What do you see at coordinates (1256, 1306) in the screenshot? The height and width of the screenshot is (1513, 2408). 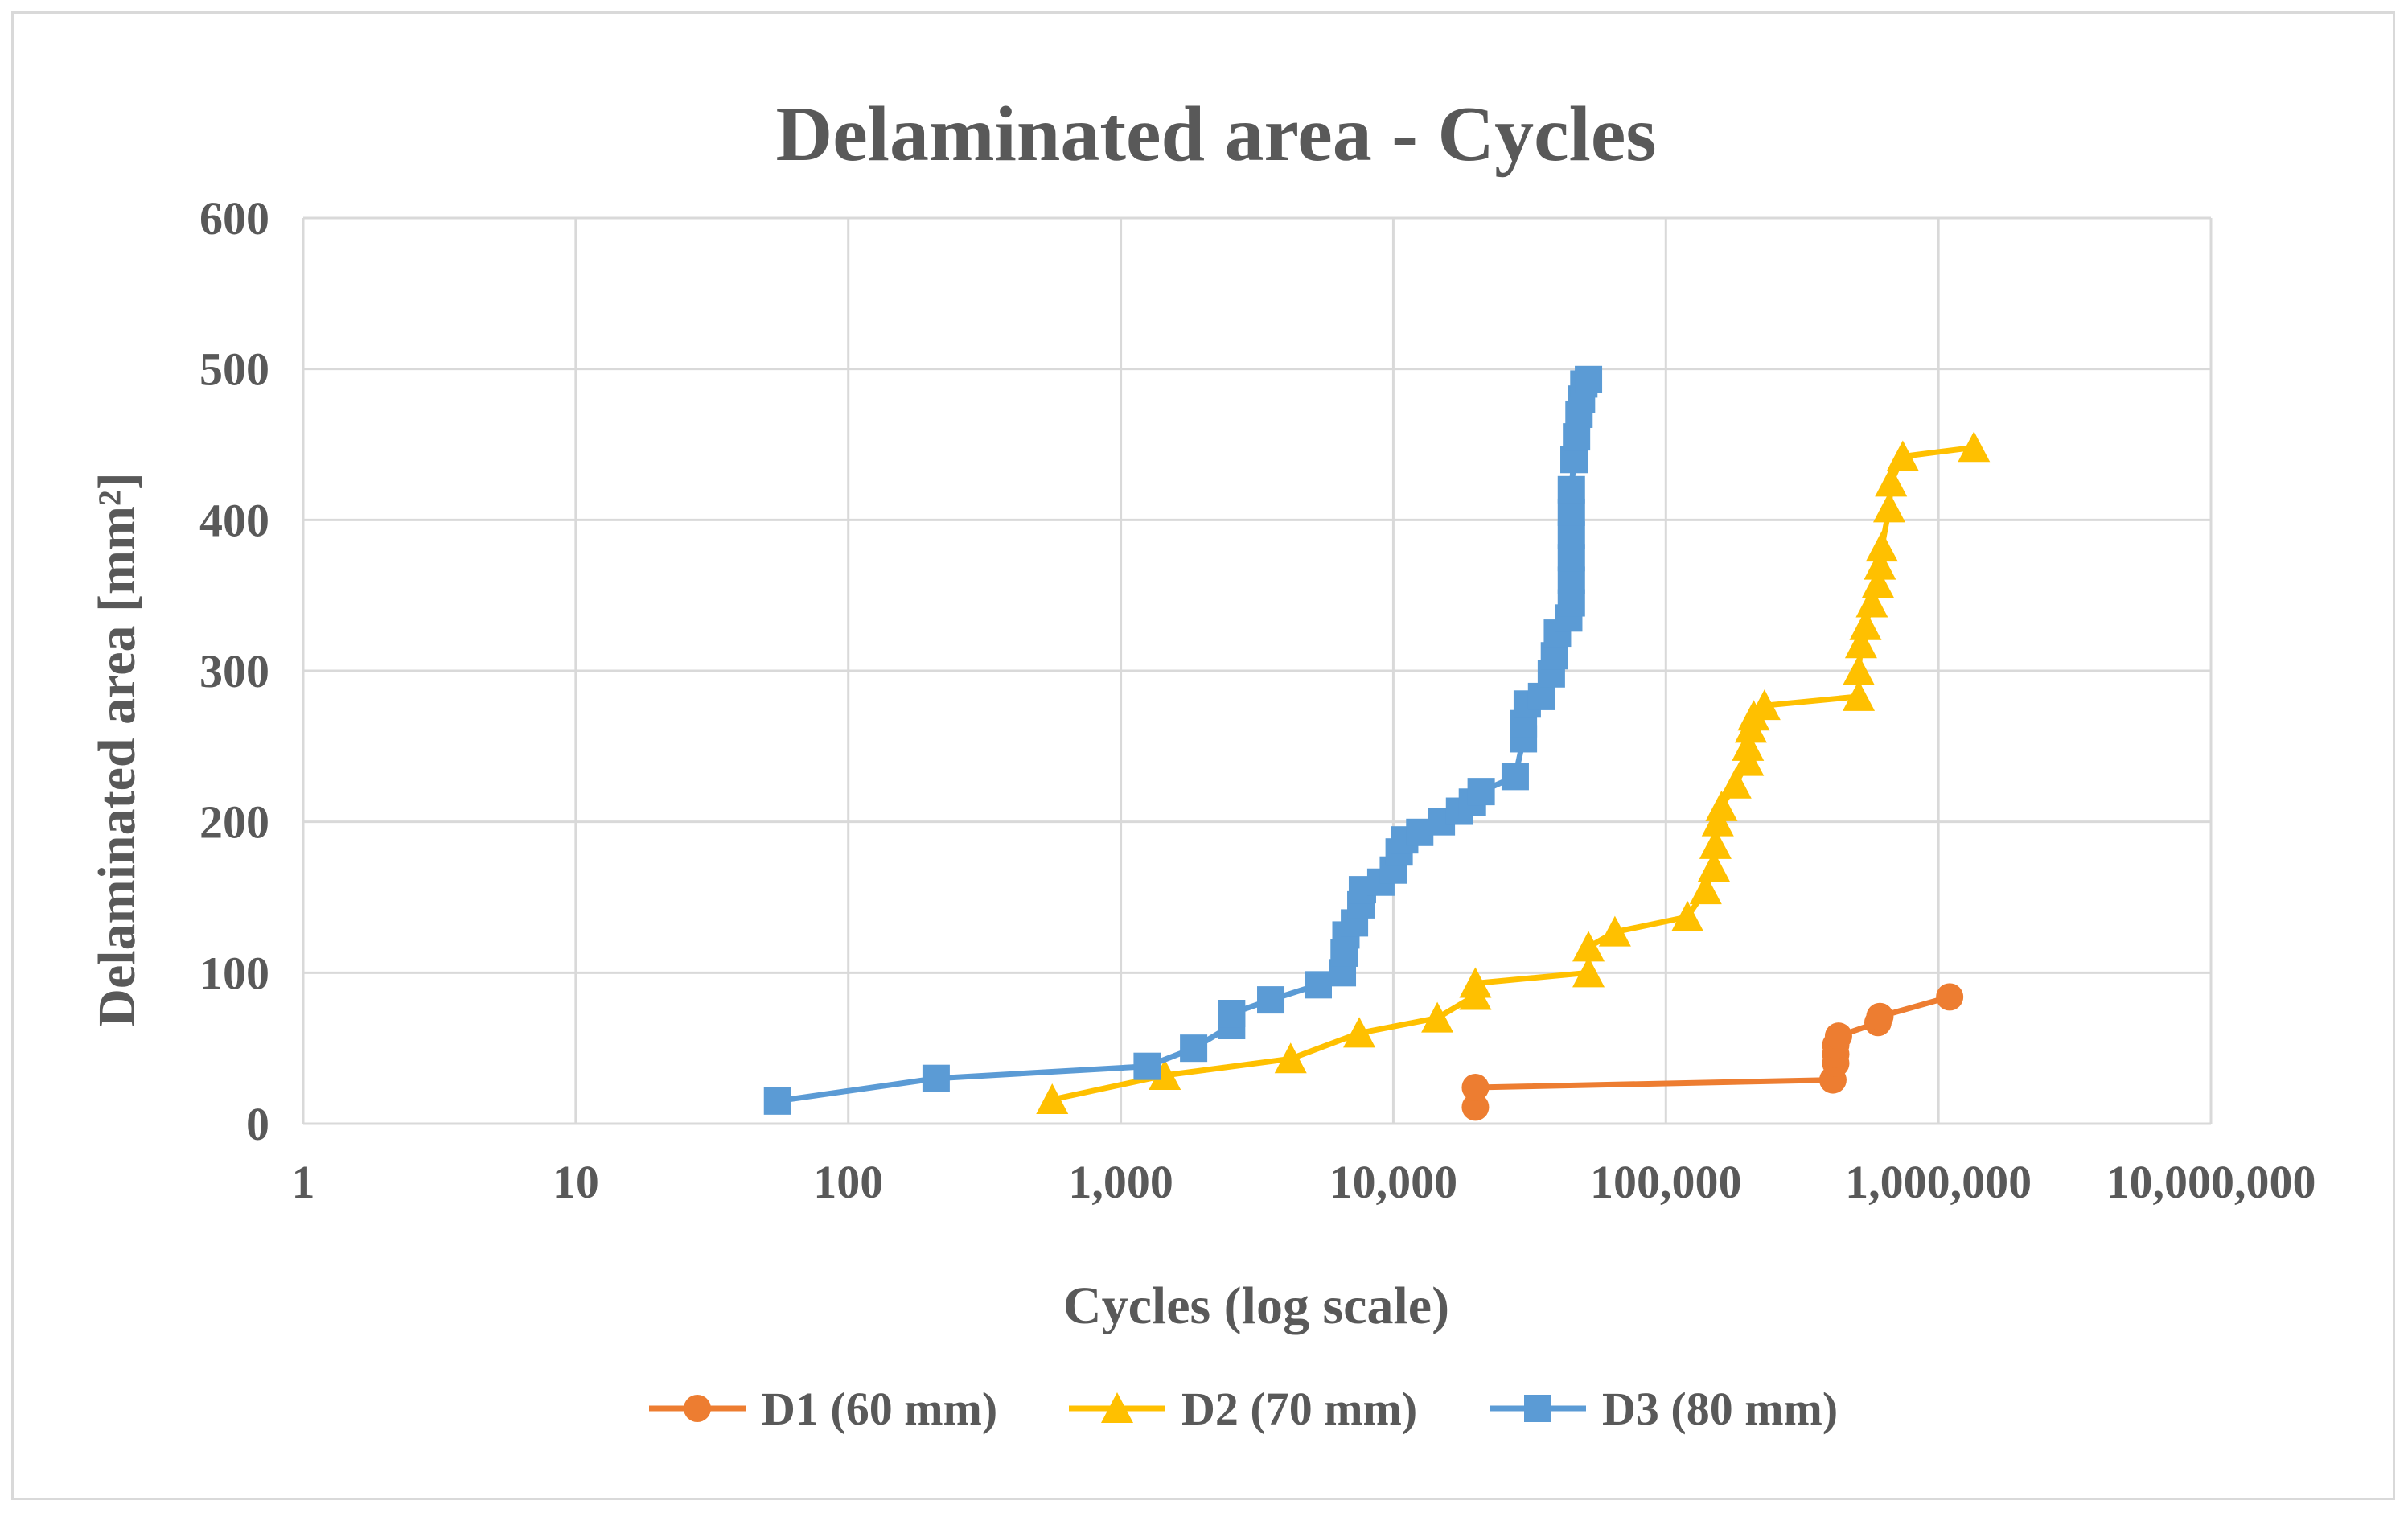 I see `x-axis-label: Cycles (log scale)` at bounding box center [1256, 1306].